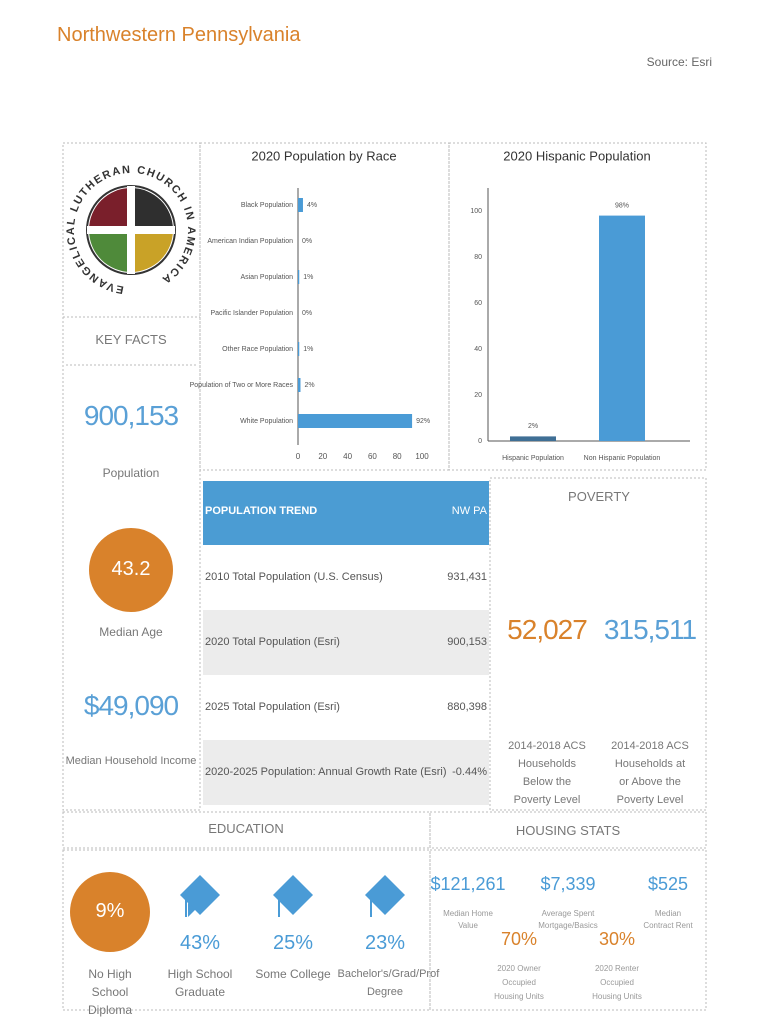 The height and width of the screenshot is (1024, 770). Describe the element at coordinates (388, 983) in the screenshot. I see `edu-label: Bachelor's/Grad/Prof Degree` at that location.